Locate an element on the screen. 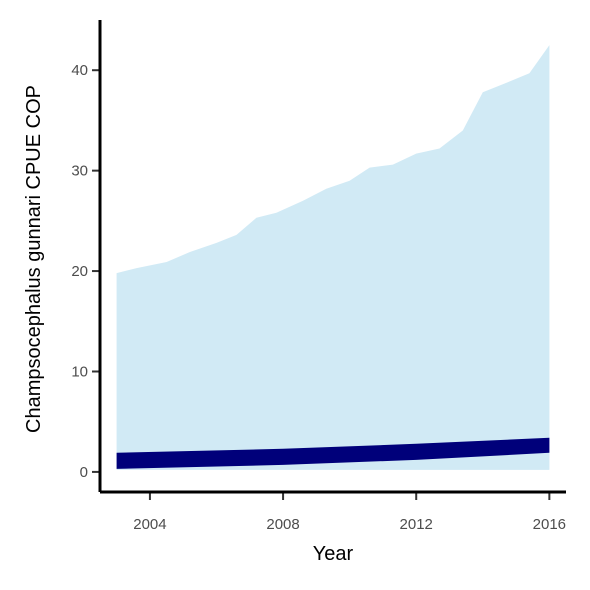 This screenshot has width=590, height=590. y-tick-label: 40 is located at coordinates (79, 70).